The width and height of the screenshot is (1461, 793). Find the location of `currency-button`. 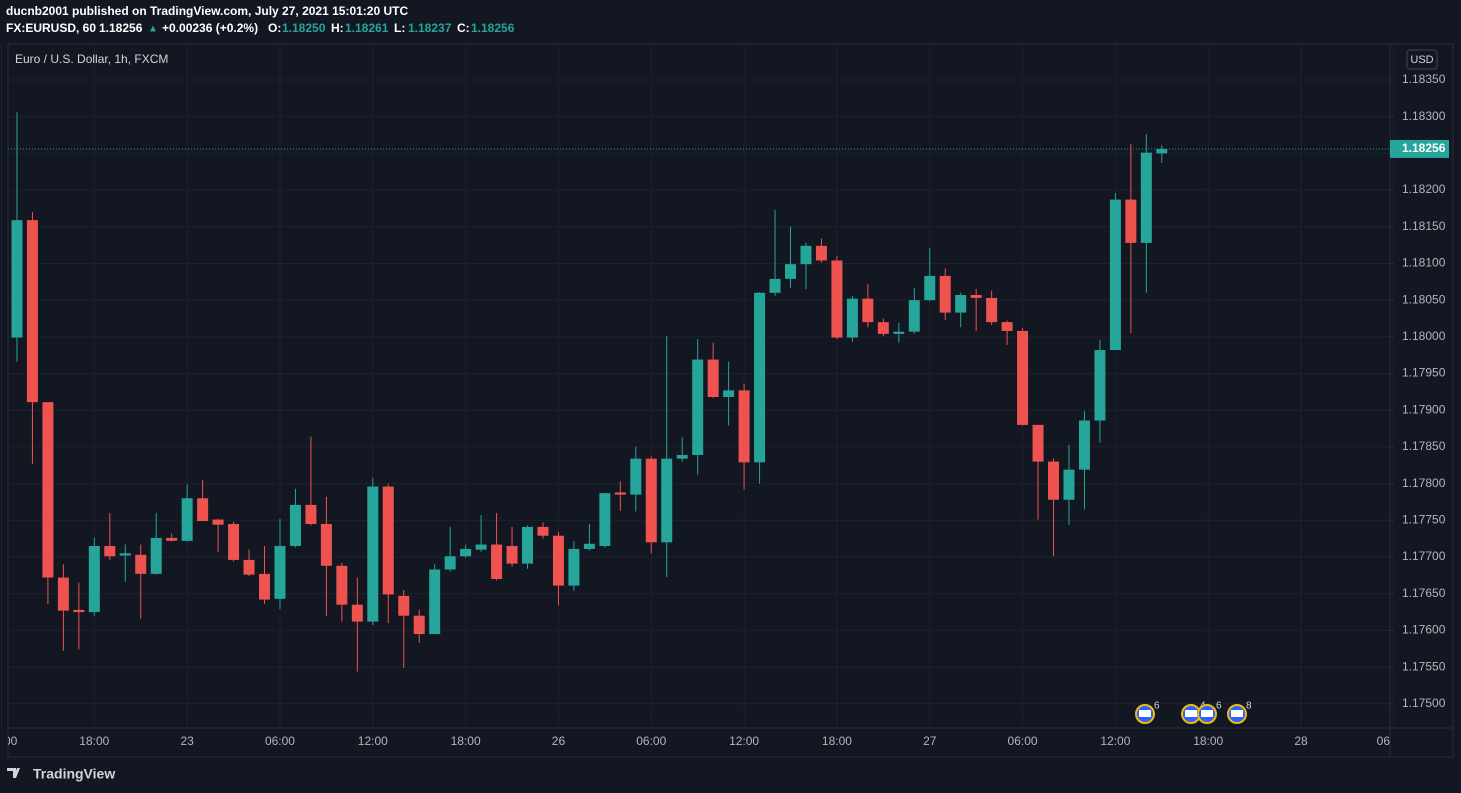

currency-button is located at coordinates (1422, 59).